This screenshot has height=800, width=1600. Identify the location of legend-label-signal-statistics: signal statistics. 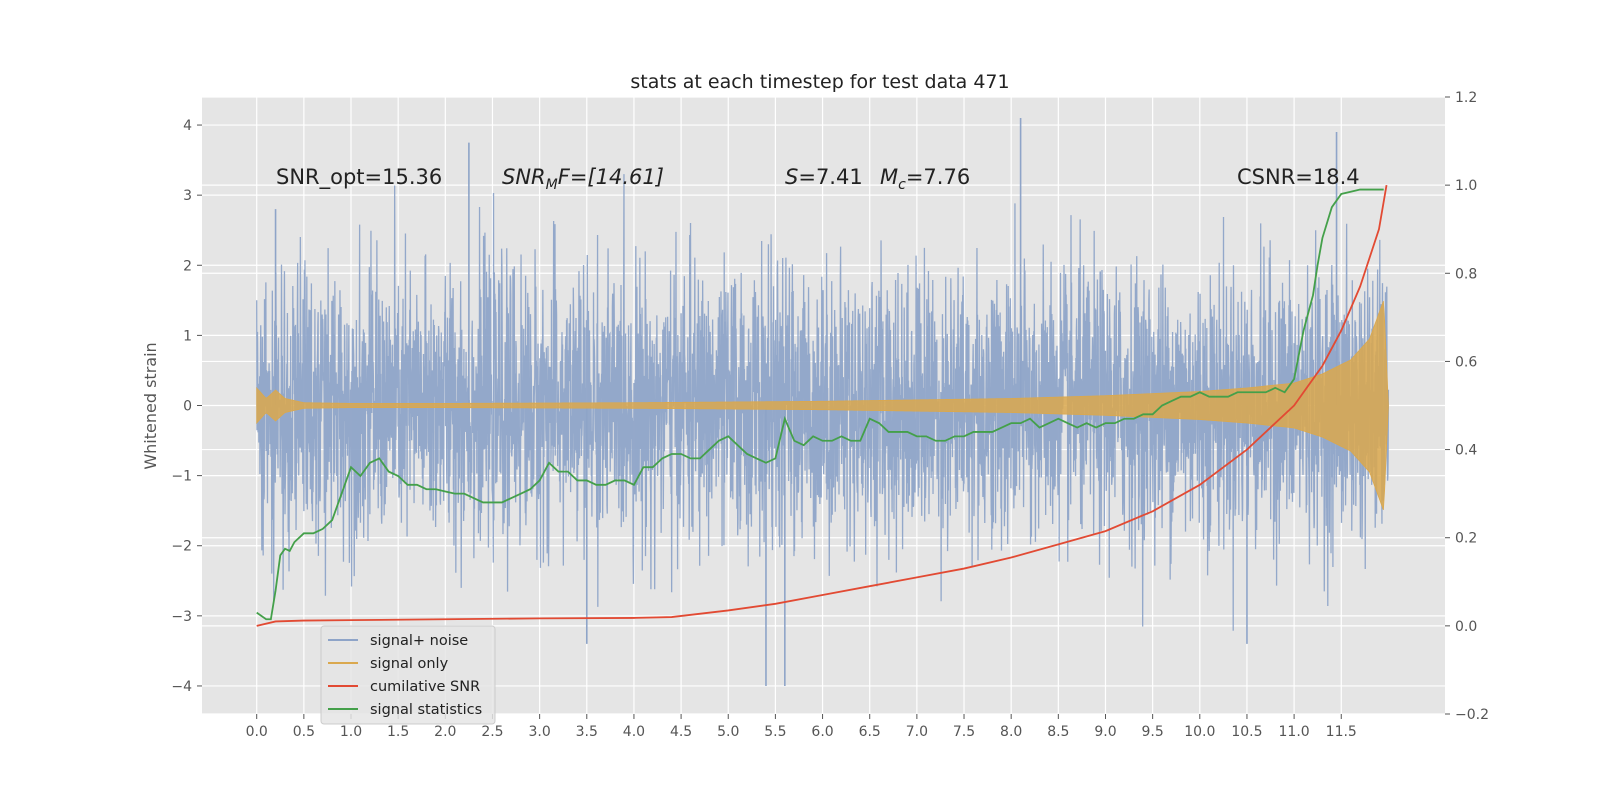
(426, 710).